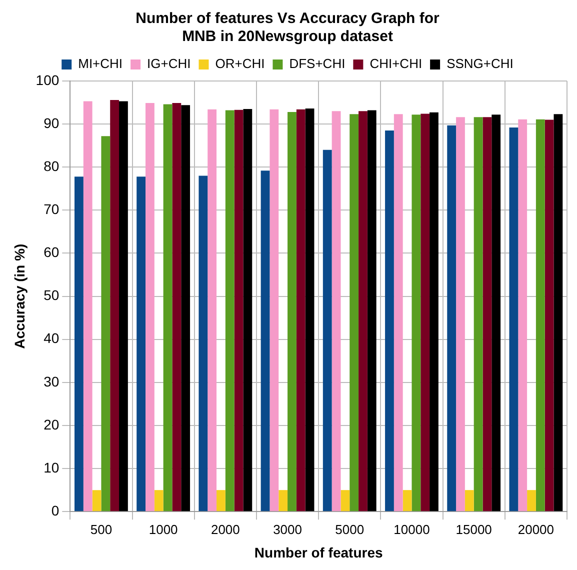 The image size is (577, 570). What do you see at coordinates (52, 295) in the screenshot?
I see `y-tick-label: 50` at bounding box center [52, 295].